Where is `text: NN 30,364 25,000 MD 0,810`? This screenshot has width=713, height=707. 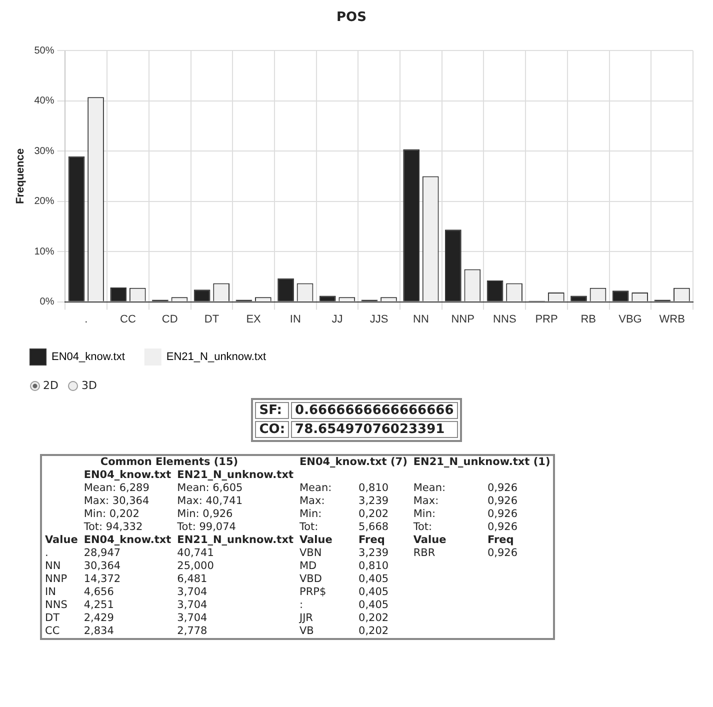
text: NN 30,364 25,000 MD 0,810 is located at coordinates (217, 566).